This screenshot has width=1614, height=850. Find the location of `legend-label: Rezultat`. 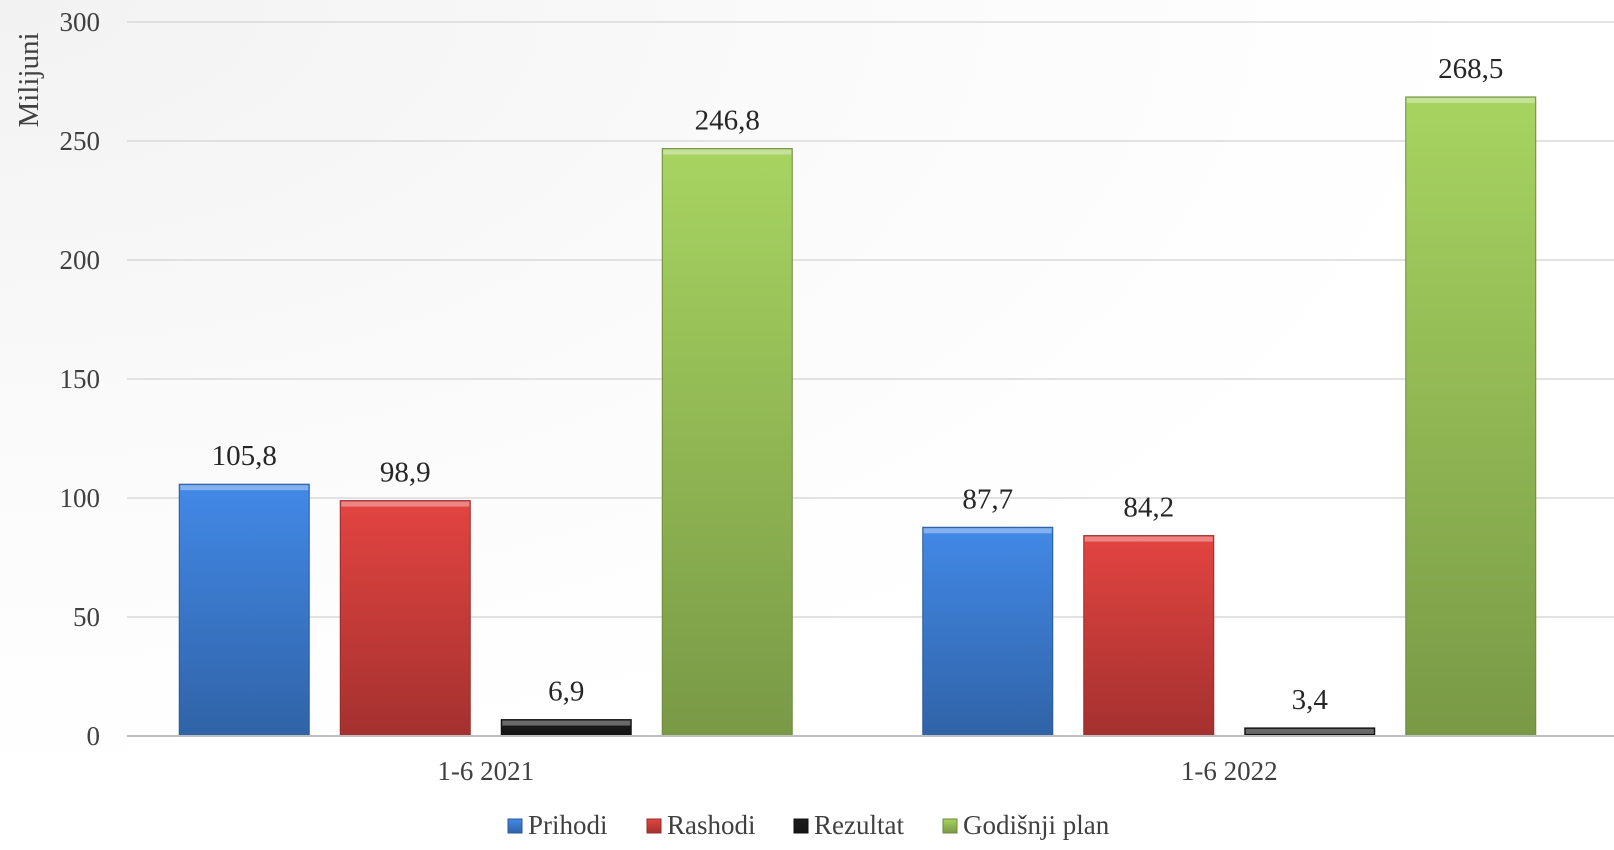

legend-label: Rezultat is located at coordinates (859, 825).